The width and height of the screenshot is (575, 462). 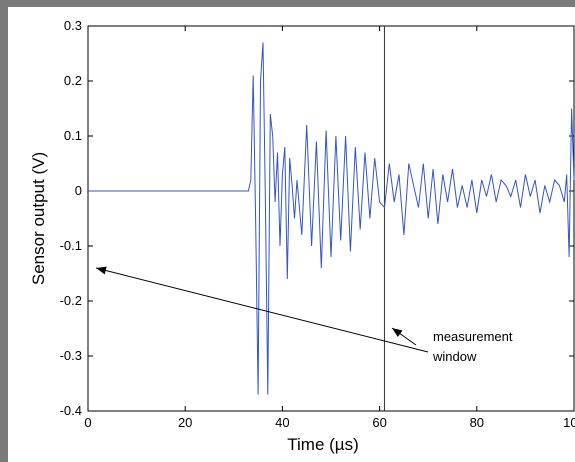 What do you see at coordinates (379, 422) in the screenshot?
I see `x-tick-label: 60` at bounding box center [379, 422].